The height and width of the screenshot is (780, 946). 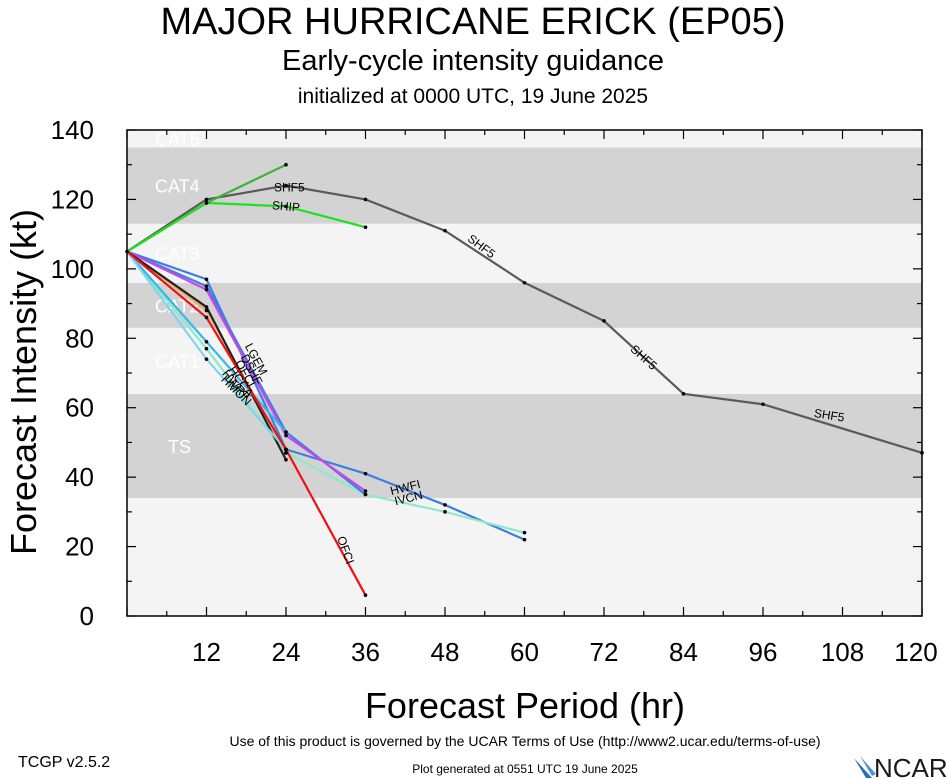 What do you see at coordinates (604, 652) in the screenshot?
I see `x-tick-label: 72` at bounding box center [604, 652].